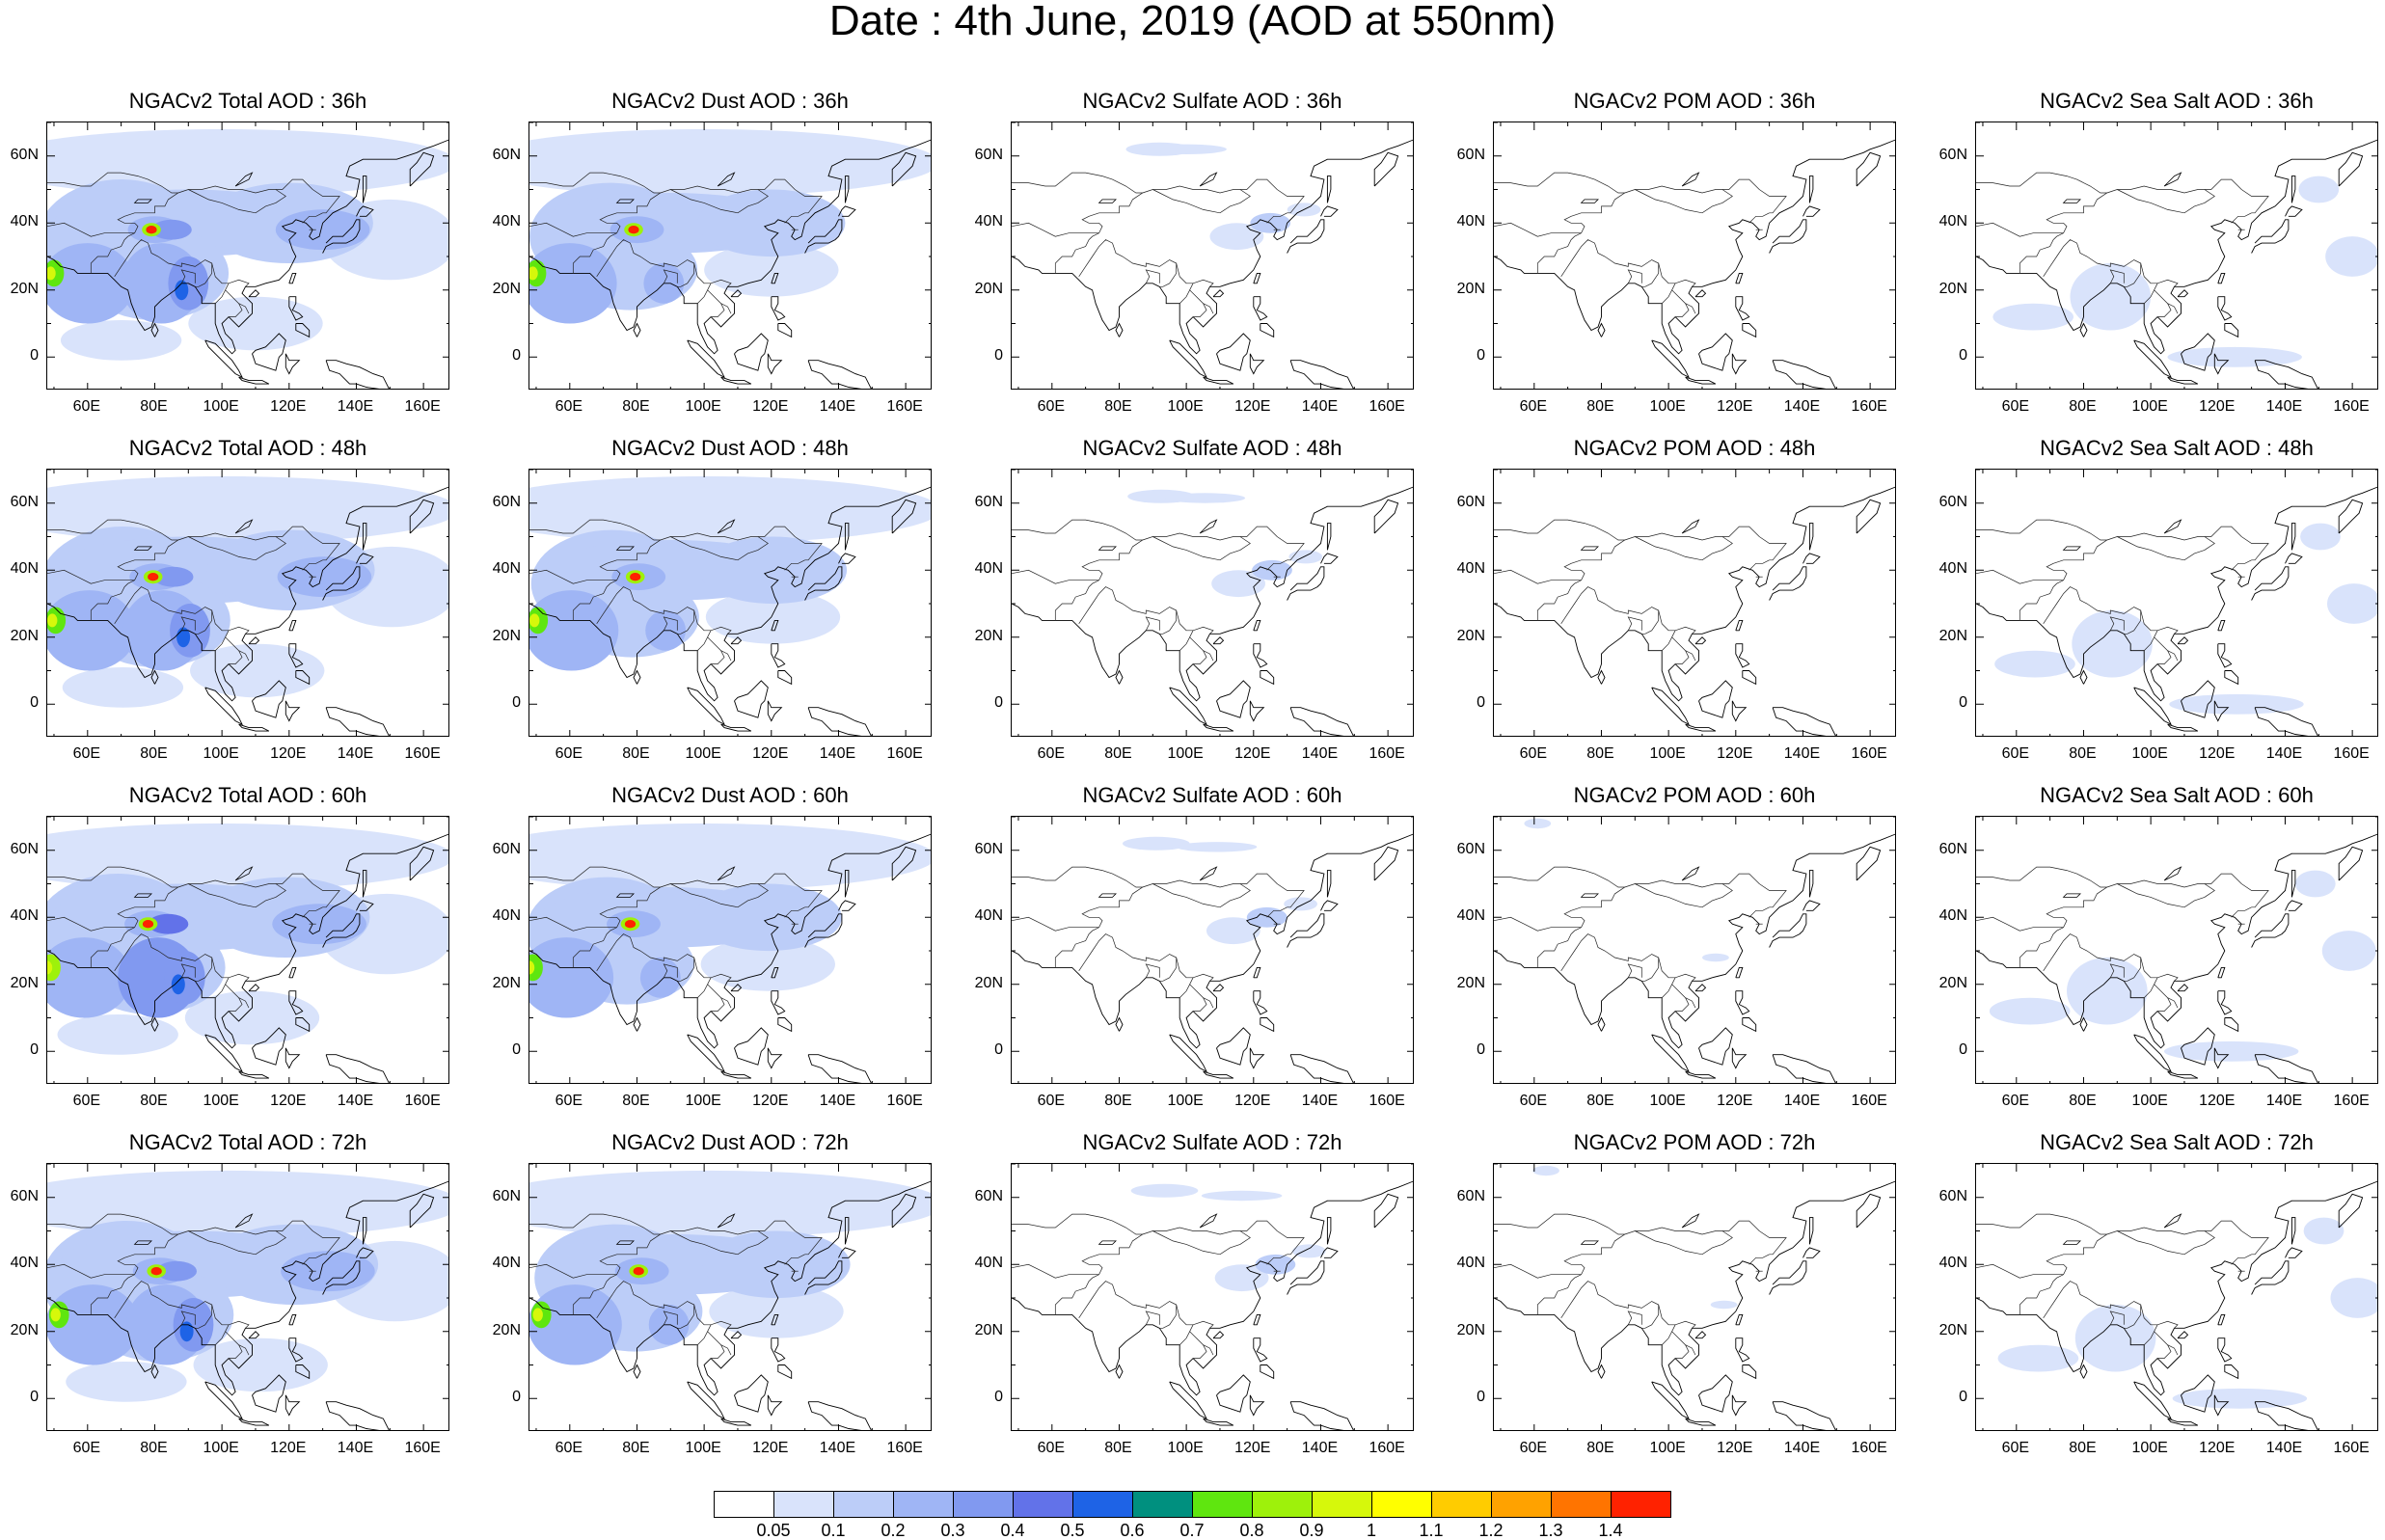  What do you see at coordinates (1051, 1101) in the screenshot?
I see `lon-tick-label: 60E` at bounding box center [1051, 1101].